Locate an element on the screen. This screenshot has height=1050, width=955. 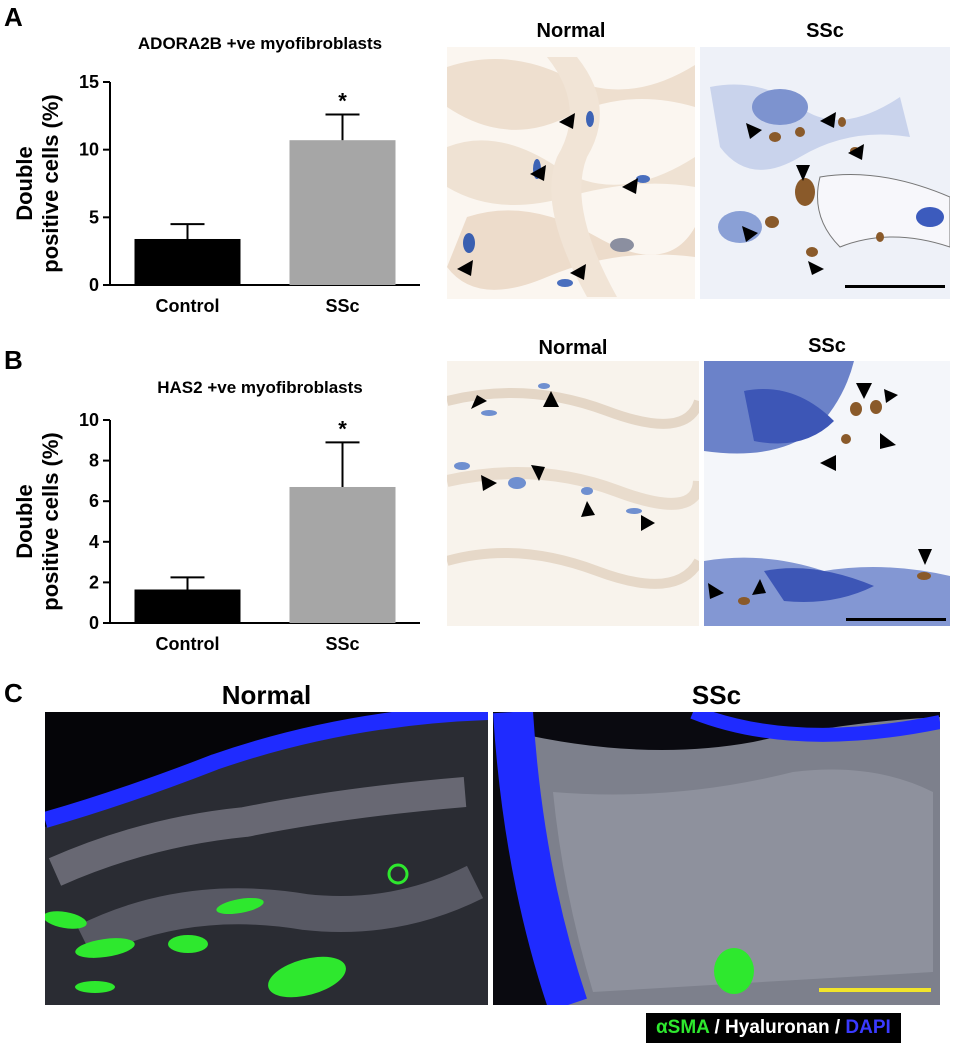
micro-a-normal-label: Normal is located at coordinates (571, 31).